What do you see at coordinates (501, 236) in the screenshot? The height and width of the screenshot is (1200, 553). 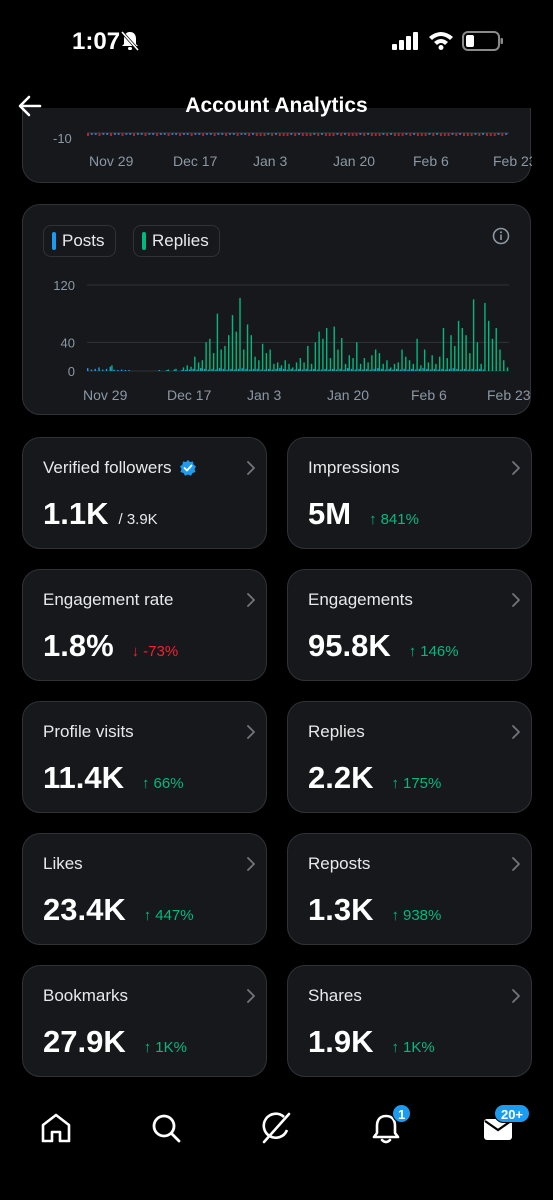 I see `info-icon` at bounding box center [501, 236].